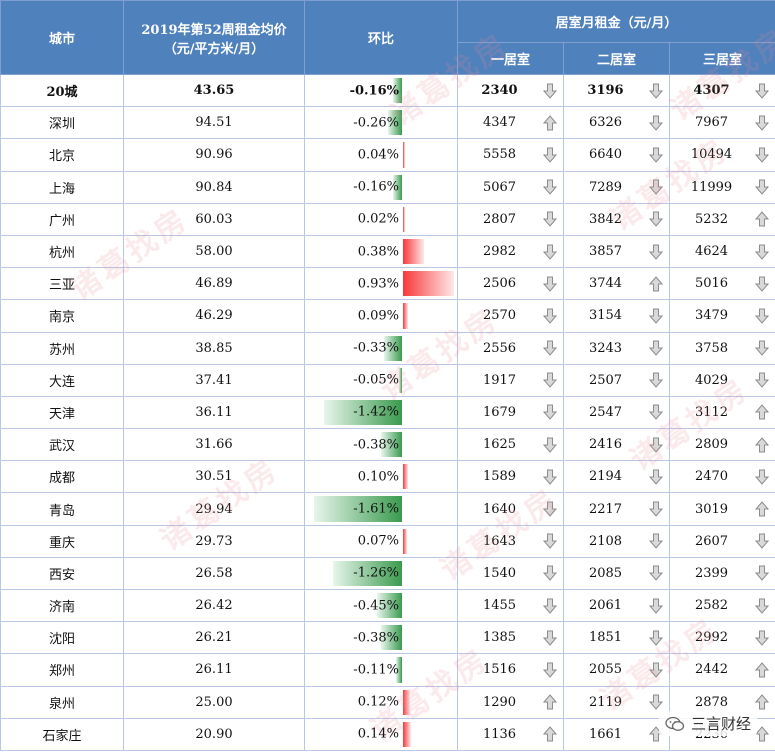 Image resolution: width=775 pixels, height=754 pixels. I want to click on room3-rent: 5016, so click(711, 284).